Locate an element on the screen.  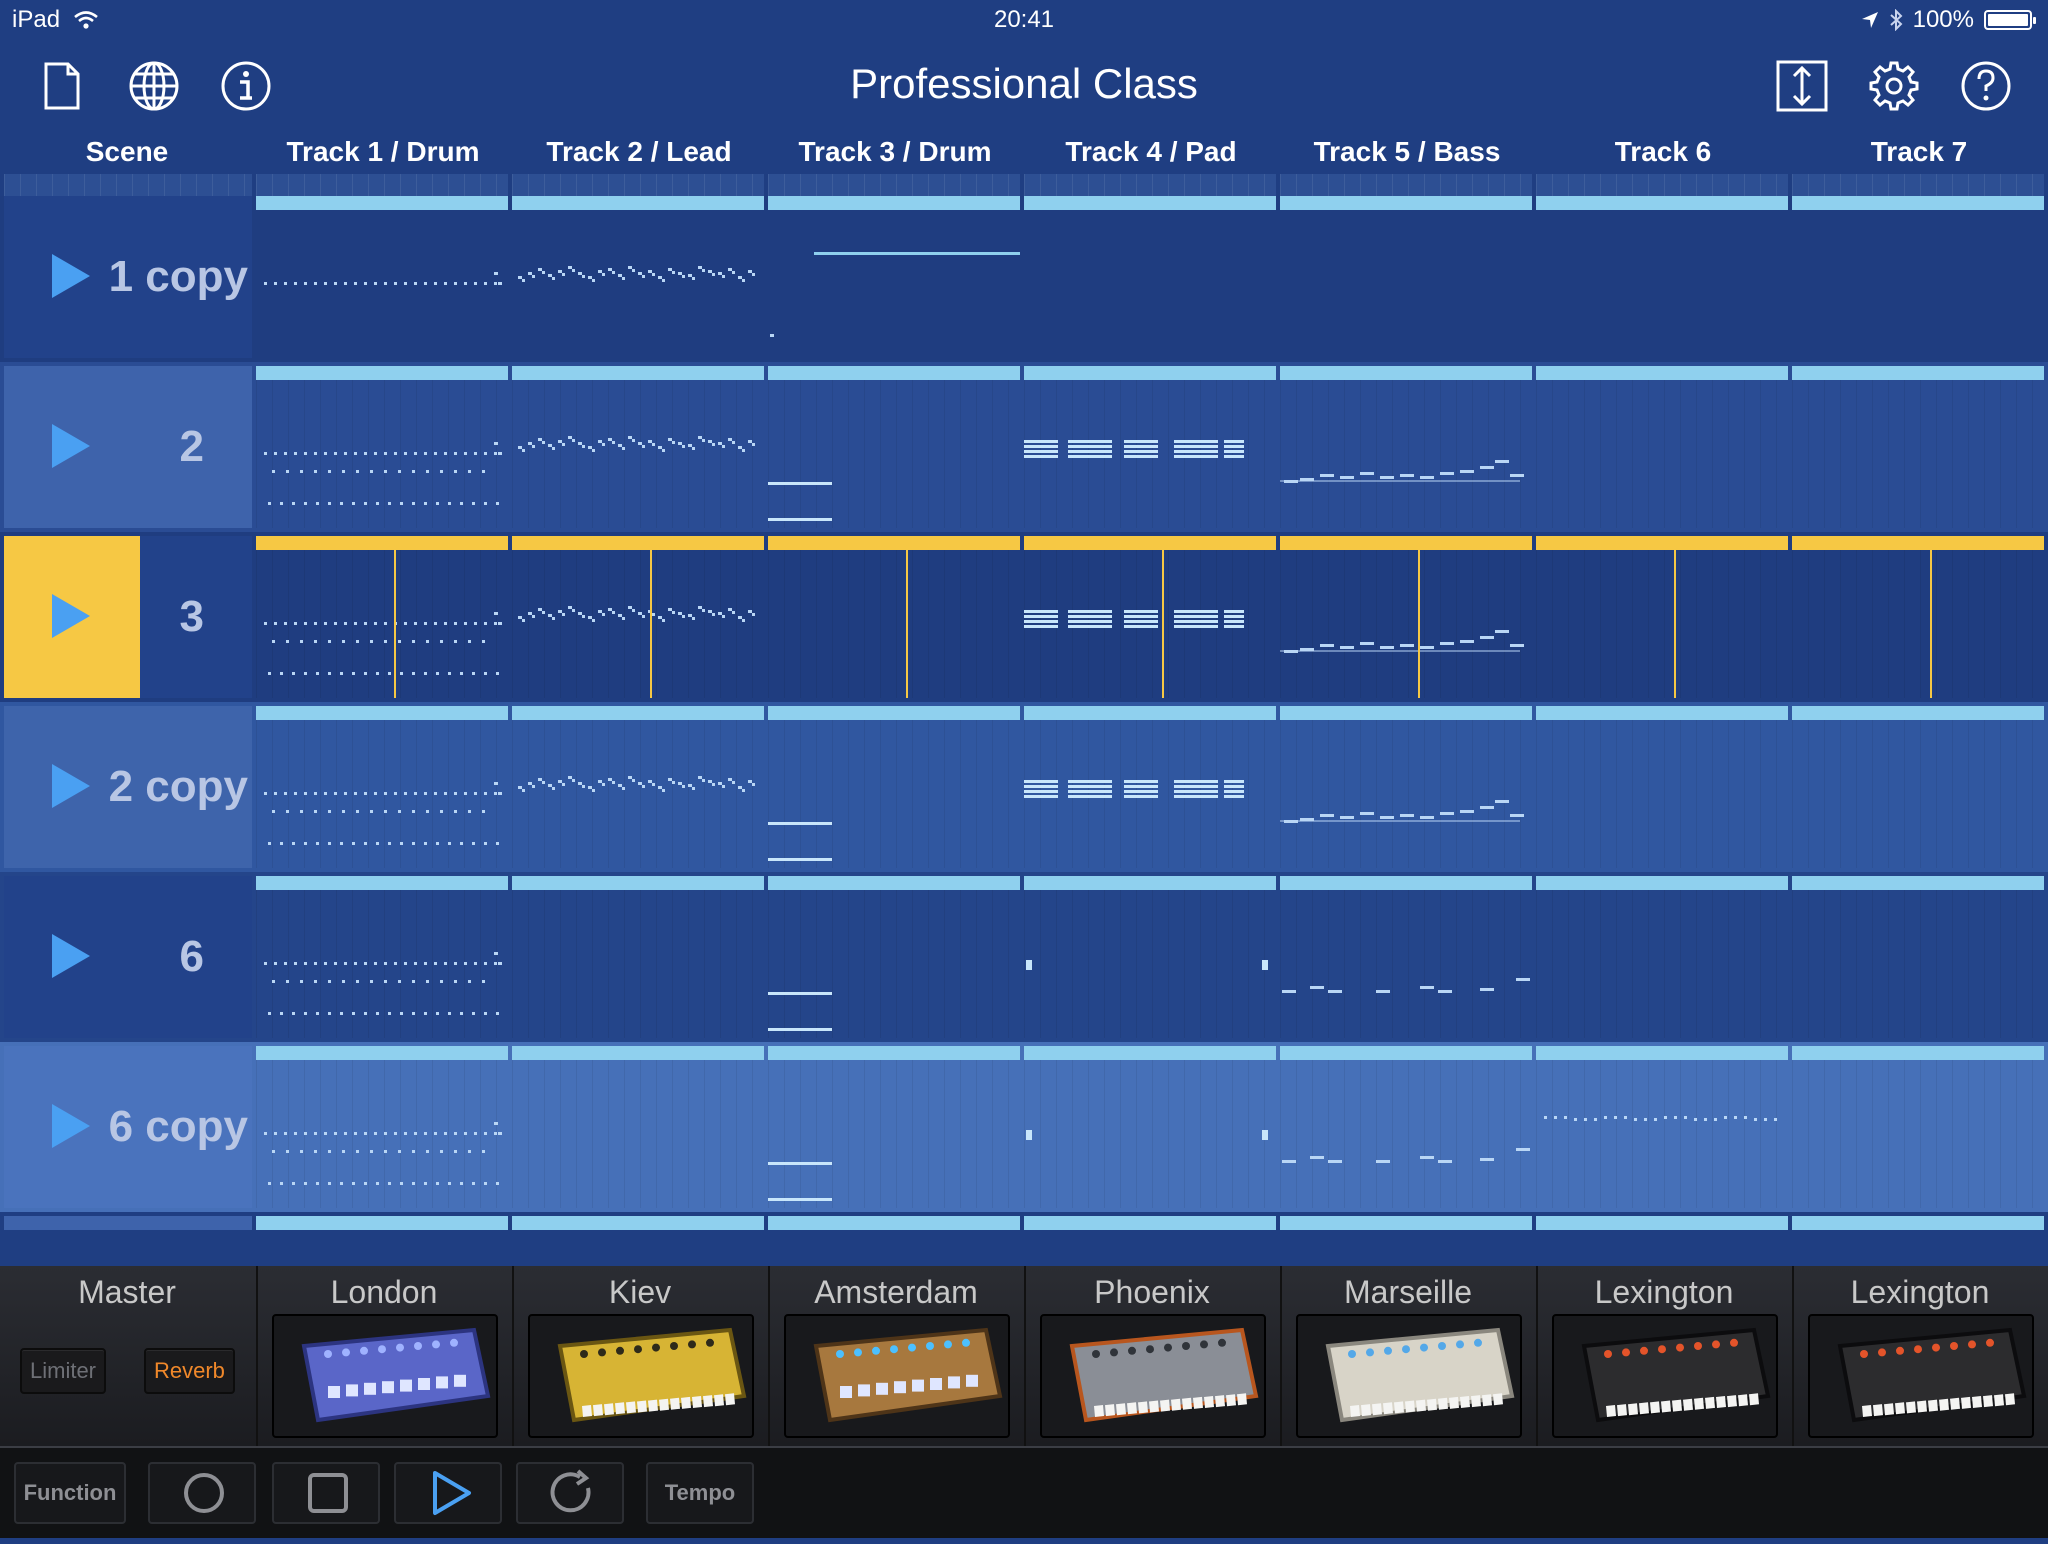
tempo-button: Tempo is located at coordinates (700, 1493).